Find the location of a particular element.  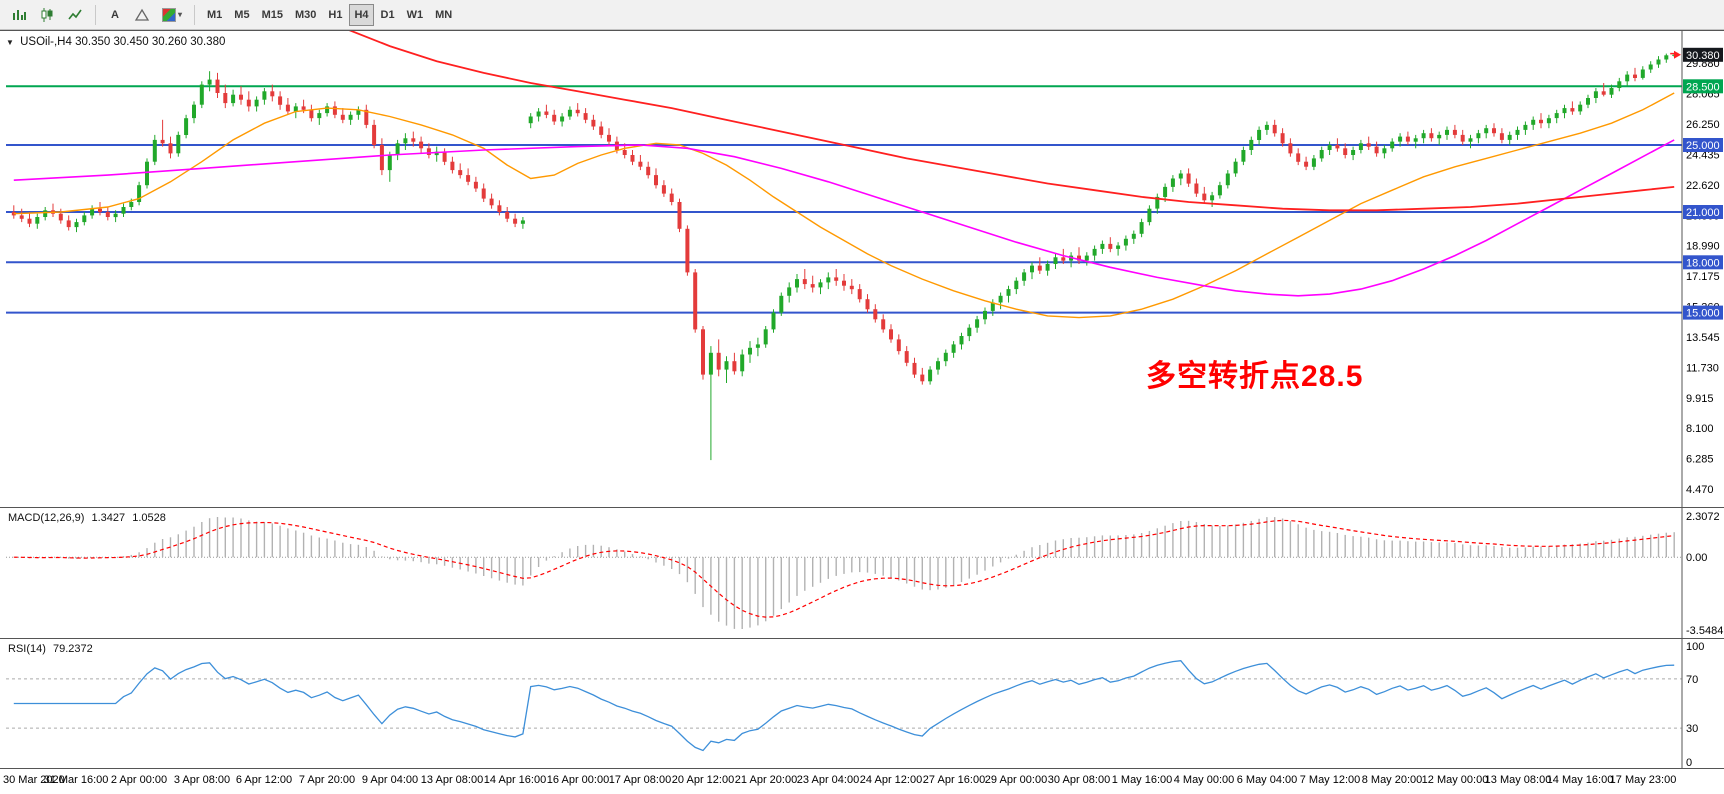

bar-chart-icon is located at coordinates (19, 14).